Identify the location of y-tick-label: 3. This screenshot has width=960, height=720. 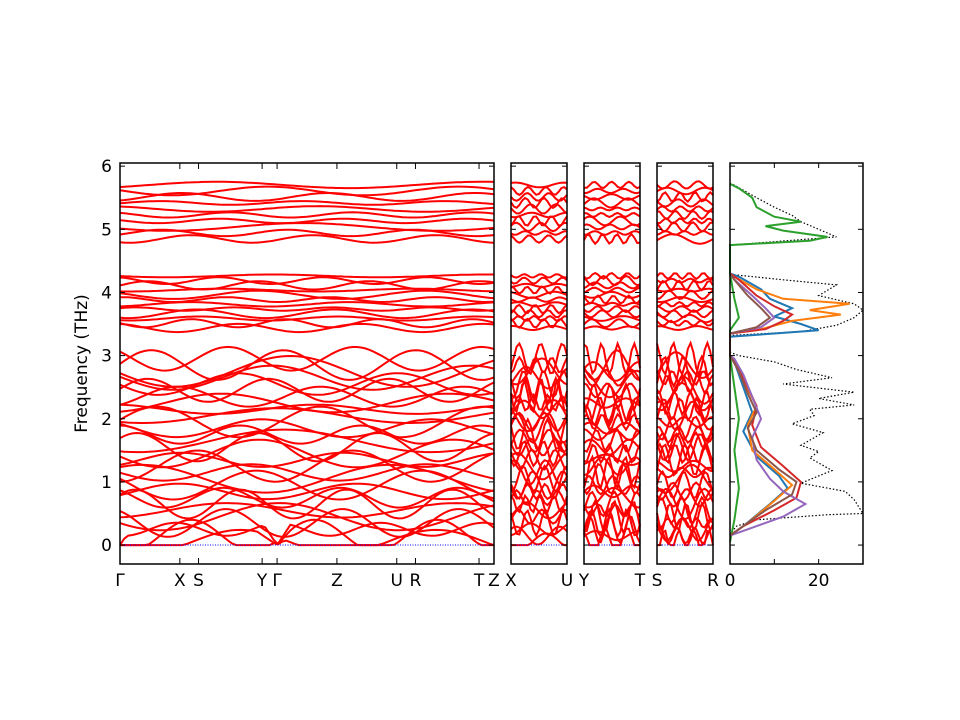
(106, 357).